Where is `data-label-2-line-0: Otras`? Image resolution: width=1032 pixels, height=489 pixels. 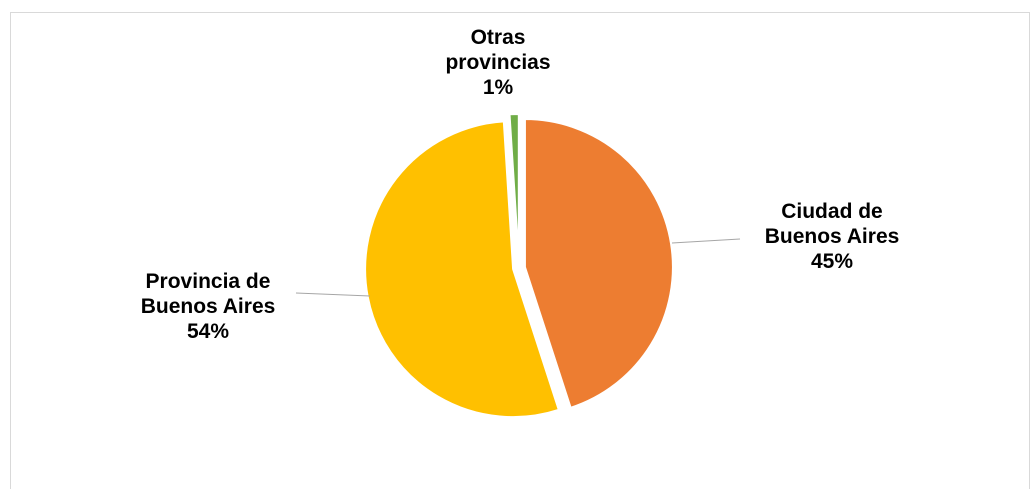 data-label-2-line-0: Otras is located at coordinates (498, 37).